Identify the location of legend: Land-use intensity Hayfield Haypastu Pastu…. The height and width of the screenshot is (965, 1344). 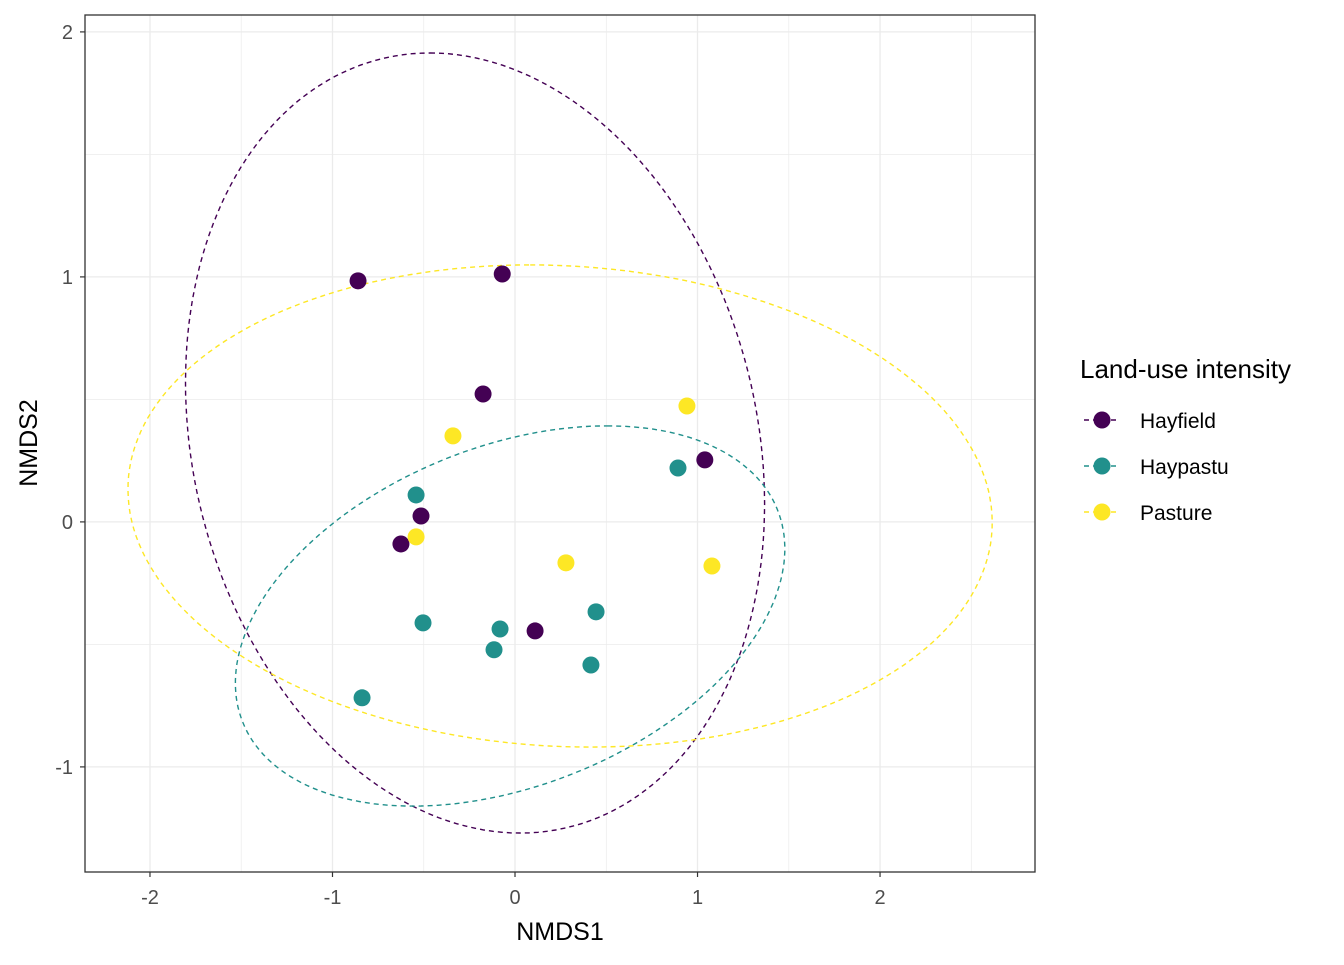
(1185, 439).